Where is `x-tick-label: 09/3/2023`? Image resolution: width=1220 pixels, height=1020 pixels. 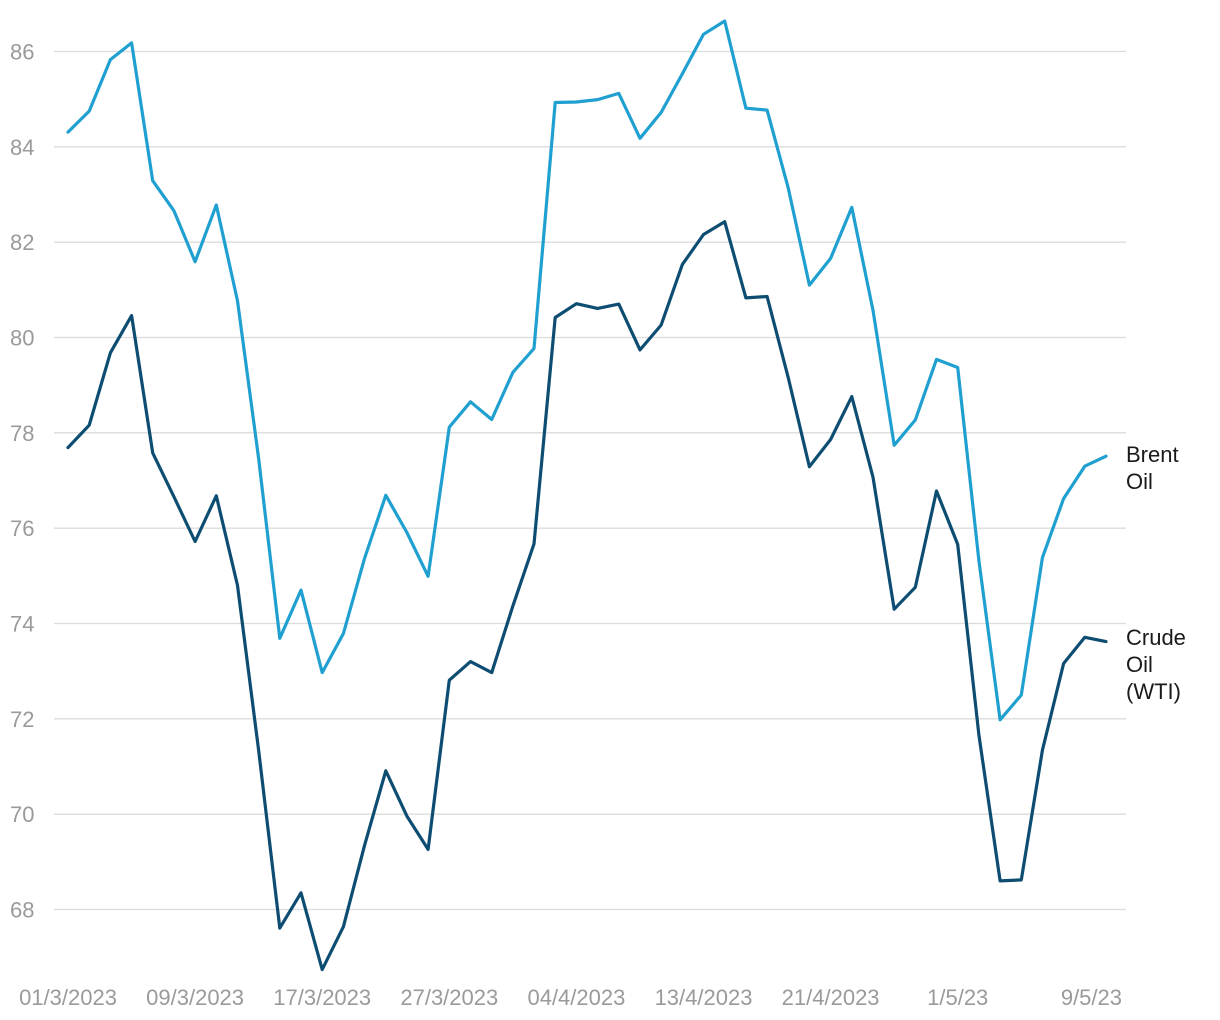 x-tick-label: 09/3/2023 is located at coordinates (195, 997).